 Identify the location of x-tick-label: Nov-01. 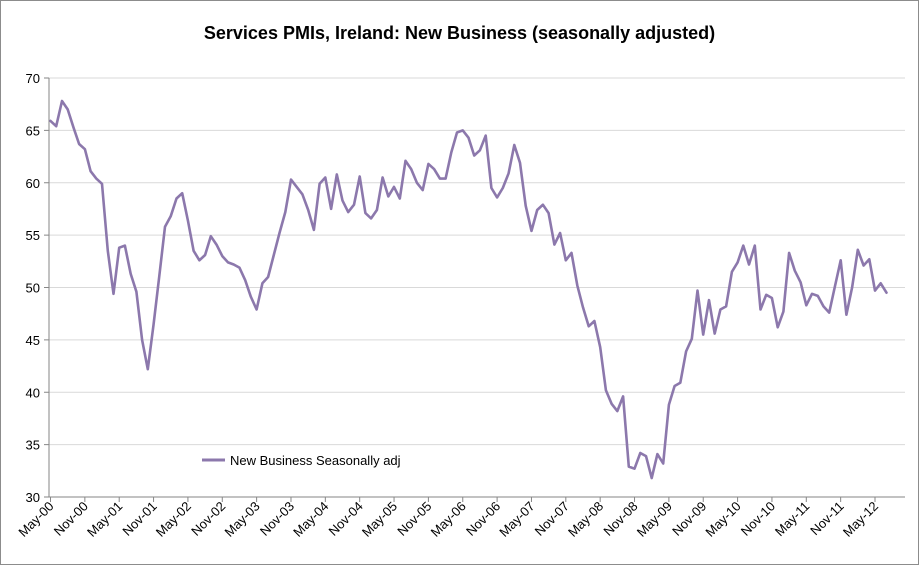
(139, 519).